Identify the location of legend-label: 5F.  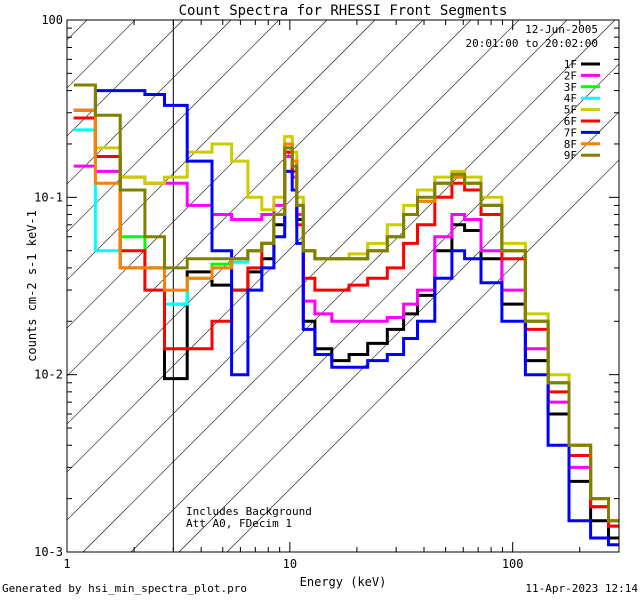
(570, 110).